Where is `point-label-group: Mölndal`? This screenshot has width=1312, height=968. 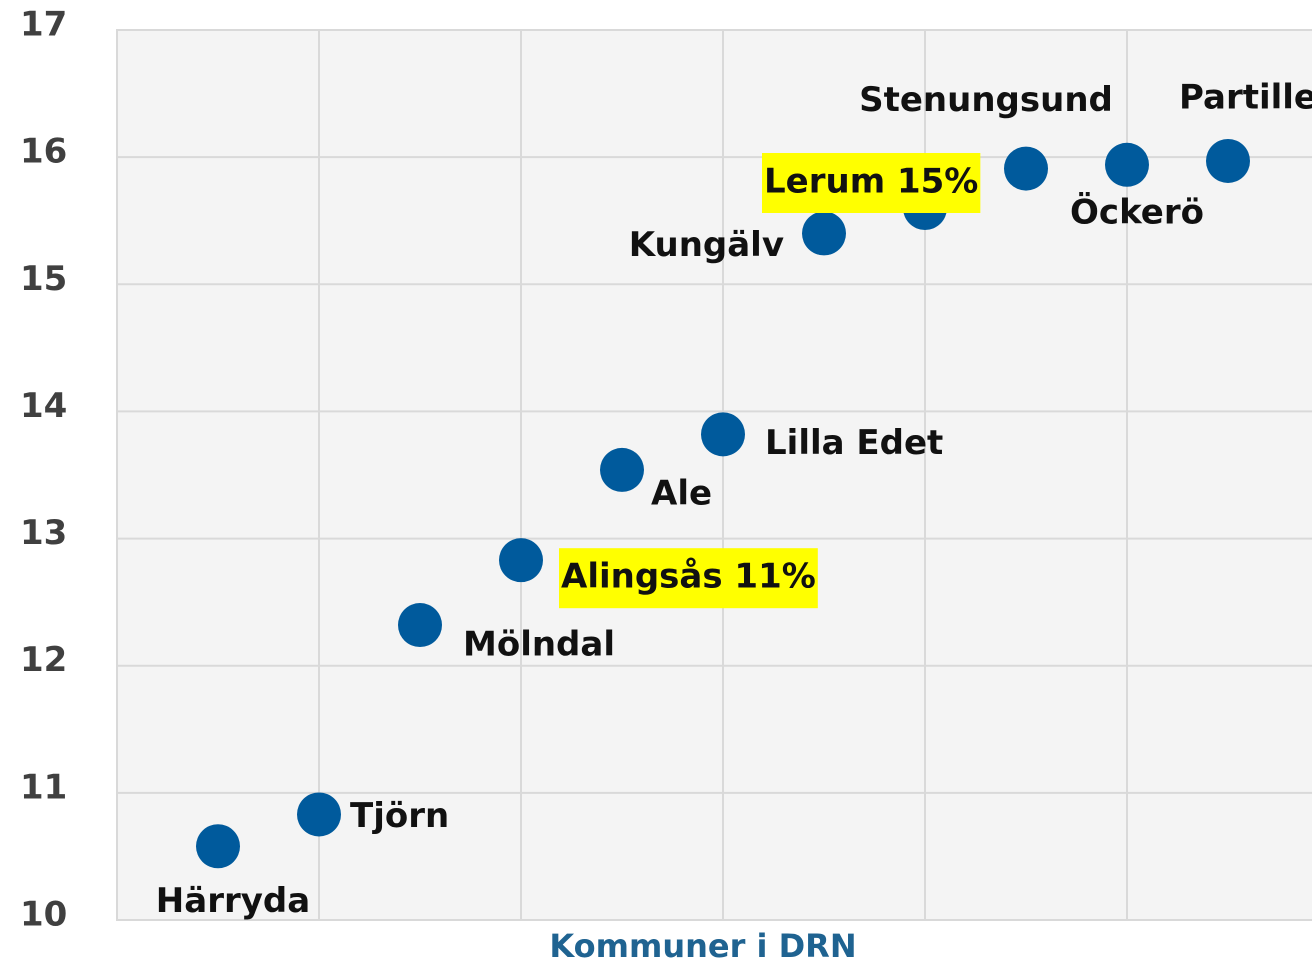
point-label-group: Mölndal is located at coordinates (539, 645).